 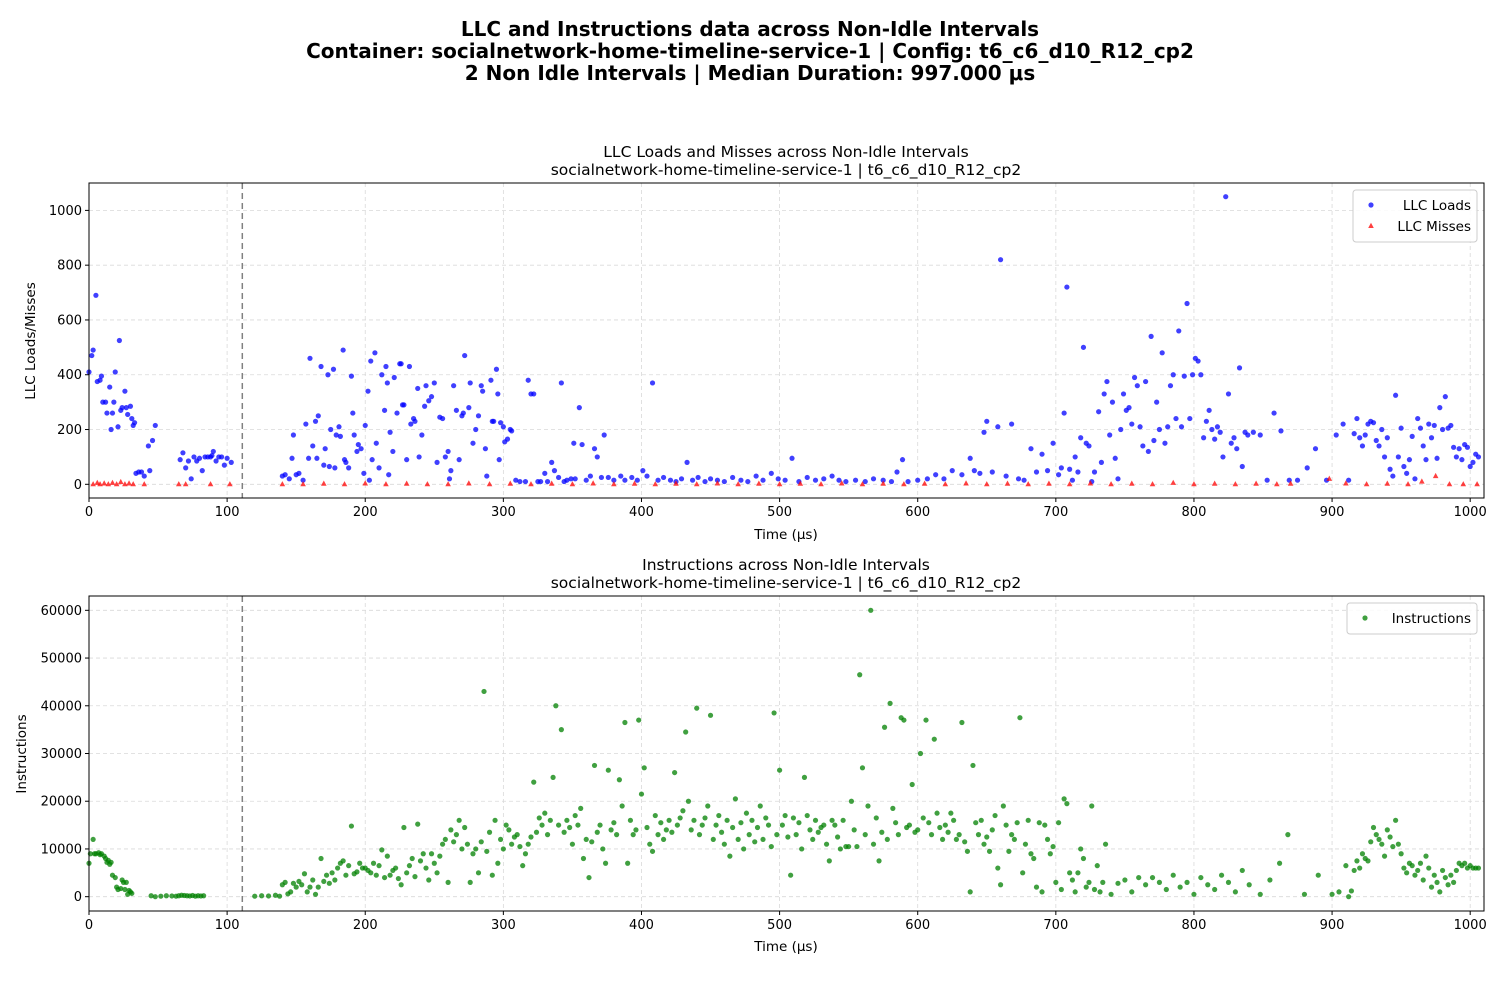 I want to click on instructions-y-tick-label: 60000, so click(x=61, y=611).